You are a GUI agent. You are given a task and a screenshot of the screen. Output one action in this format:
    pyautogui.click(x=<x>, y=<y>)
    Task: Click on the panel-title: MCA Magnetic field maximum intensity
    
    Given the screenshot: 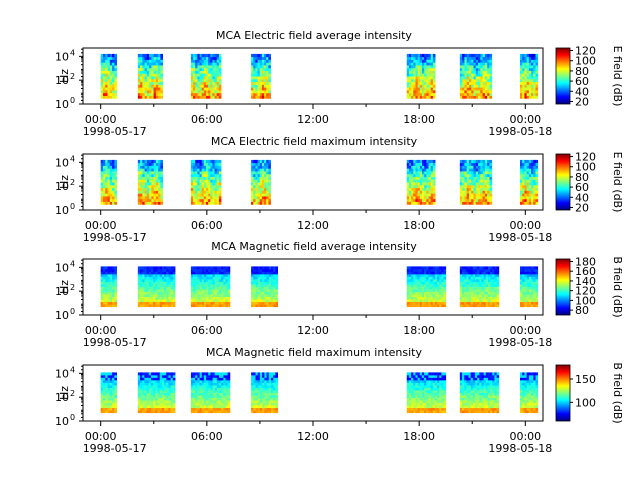 What is the action you would take?
    pyautogui.click(x=314, y=352)
    